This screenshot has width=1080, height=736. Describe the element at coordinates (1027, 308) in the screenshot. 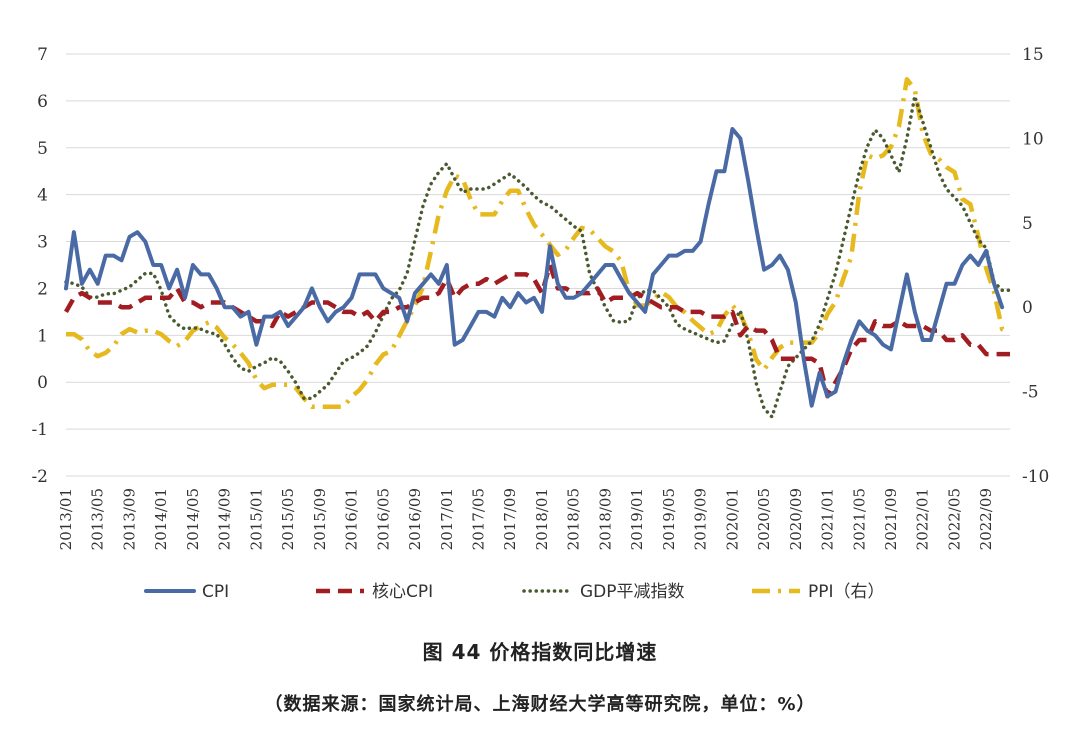

I see `y-right-tick-label: 0` at that location.